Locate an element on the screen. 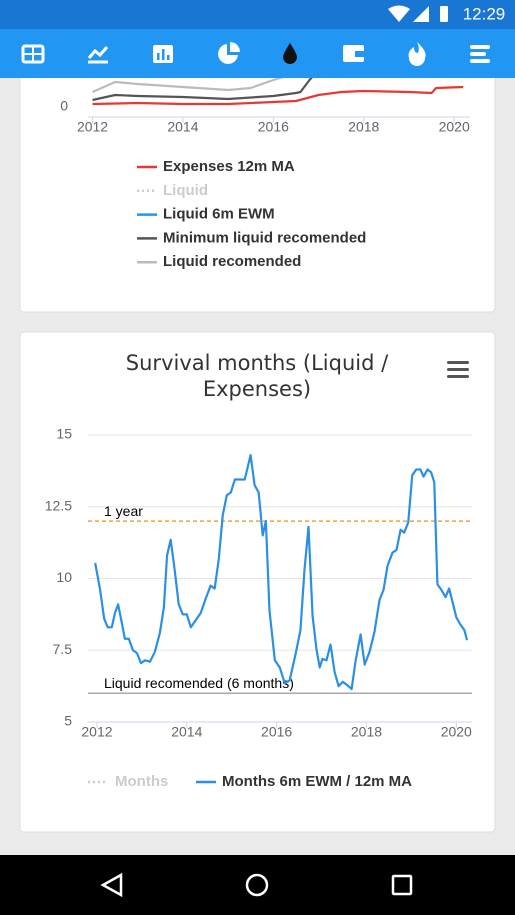  legend-label: Minimum liquid recomended is located at coordinates (264, 237).